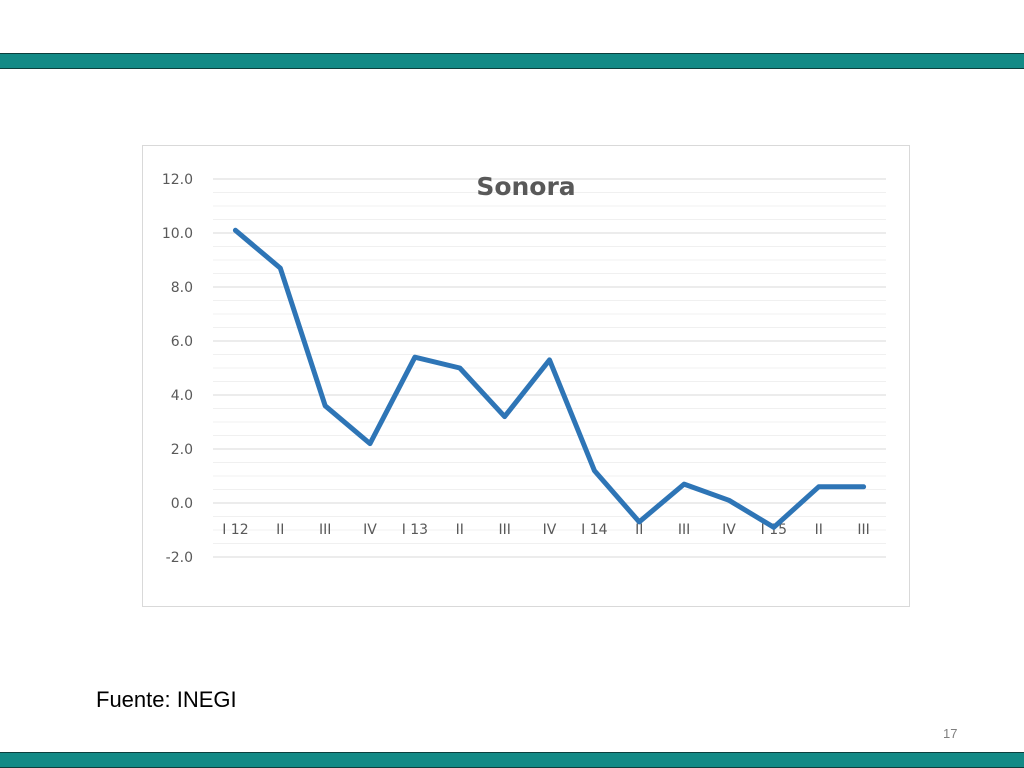 This screenshot has height=768, width=1024. I want to click on y-tick-label: -2.0, so click(179, 558).